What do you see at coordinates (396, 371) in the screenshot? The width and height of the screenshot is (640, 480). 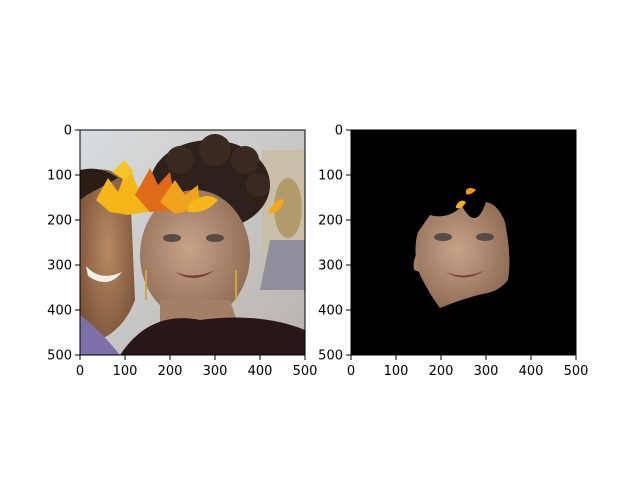 I see `right-xtick-label: 100` at bounding box center [396, 371].